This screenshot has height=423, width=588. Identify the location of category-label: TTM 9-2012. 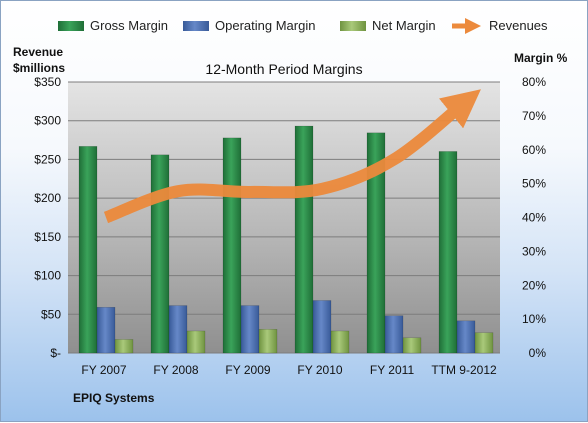
(464, 370).